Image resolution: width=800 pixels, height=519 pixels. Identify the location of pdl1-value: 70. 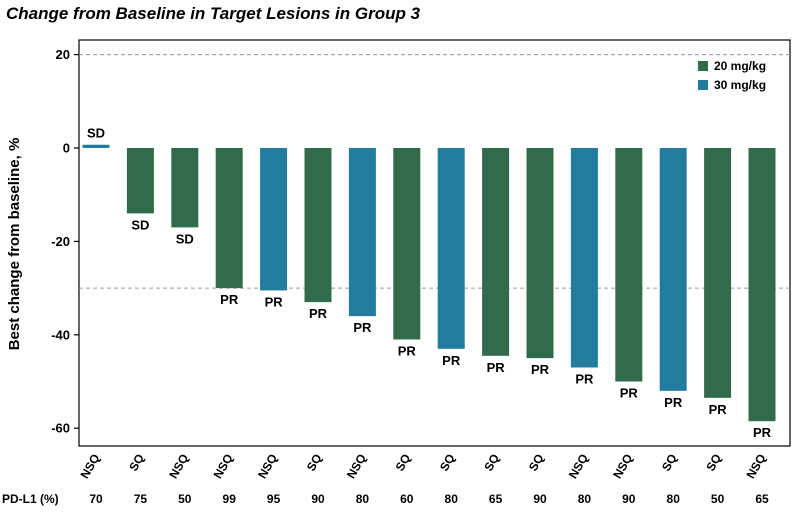
(96, 499).